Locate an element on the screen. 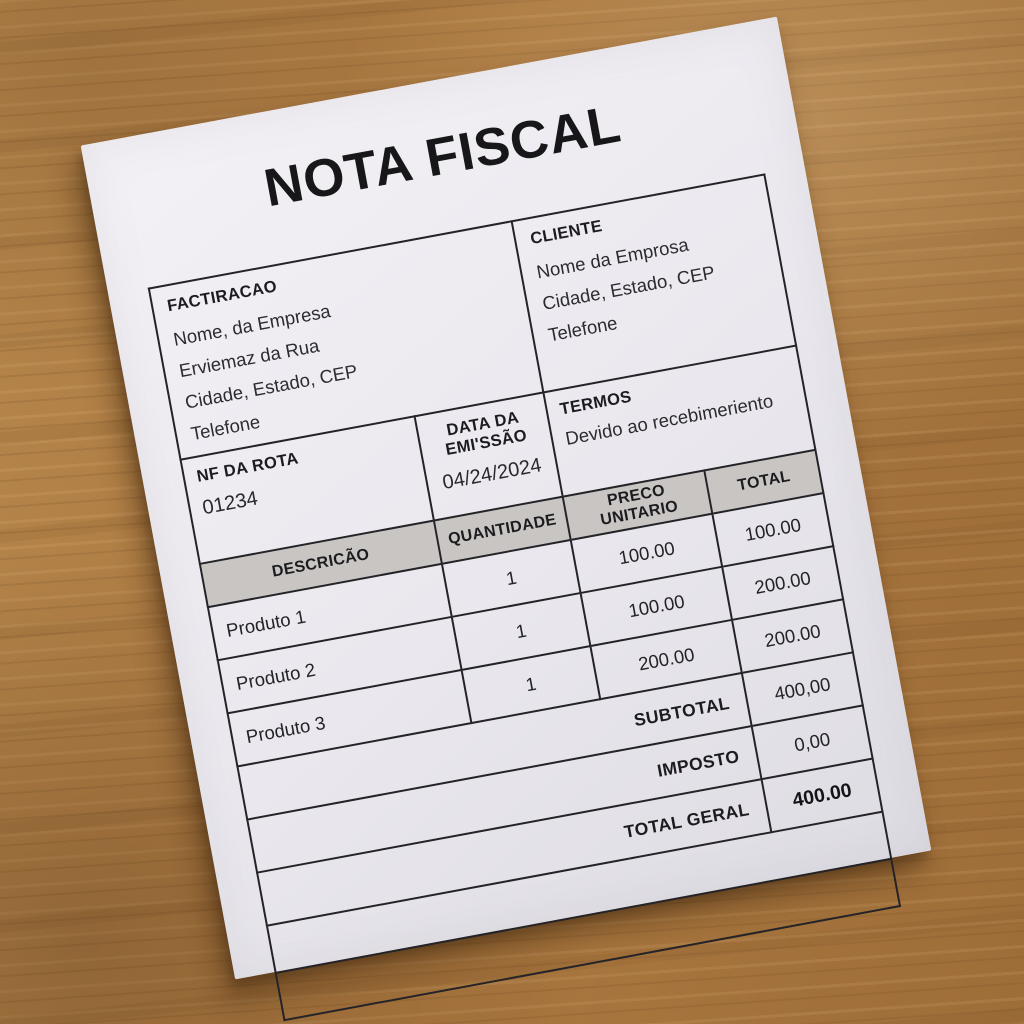 This screenshot has height=1024, width=1024. issue-date-label: DATA DA EMI'SSÃO is located at coordinates (486, 434).